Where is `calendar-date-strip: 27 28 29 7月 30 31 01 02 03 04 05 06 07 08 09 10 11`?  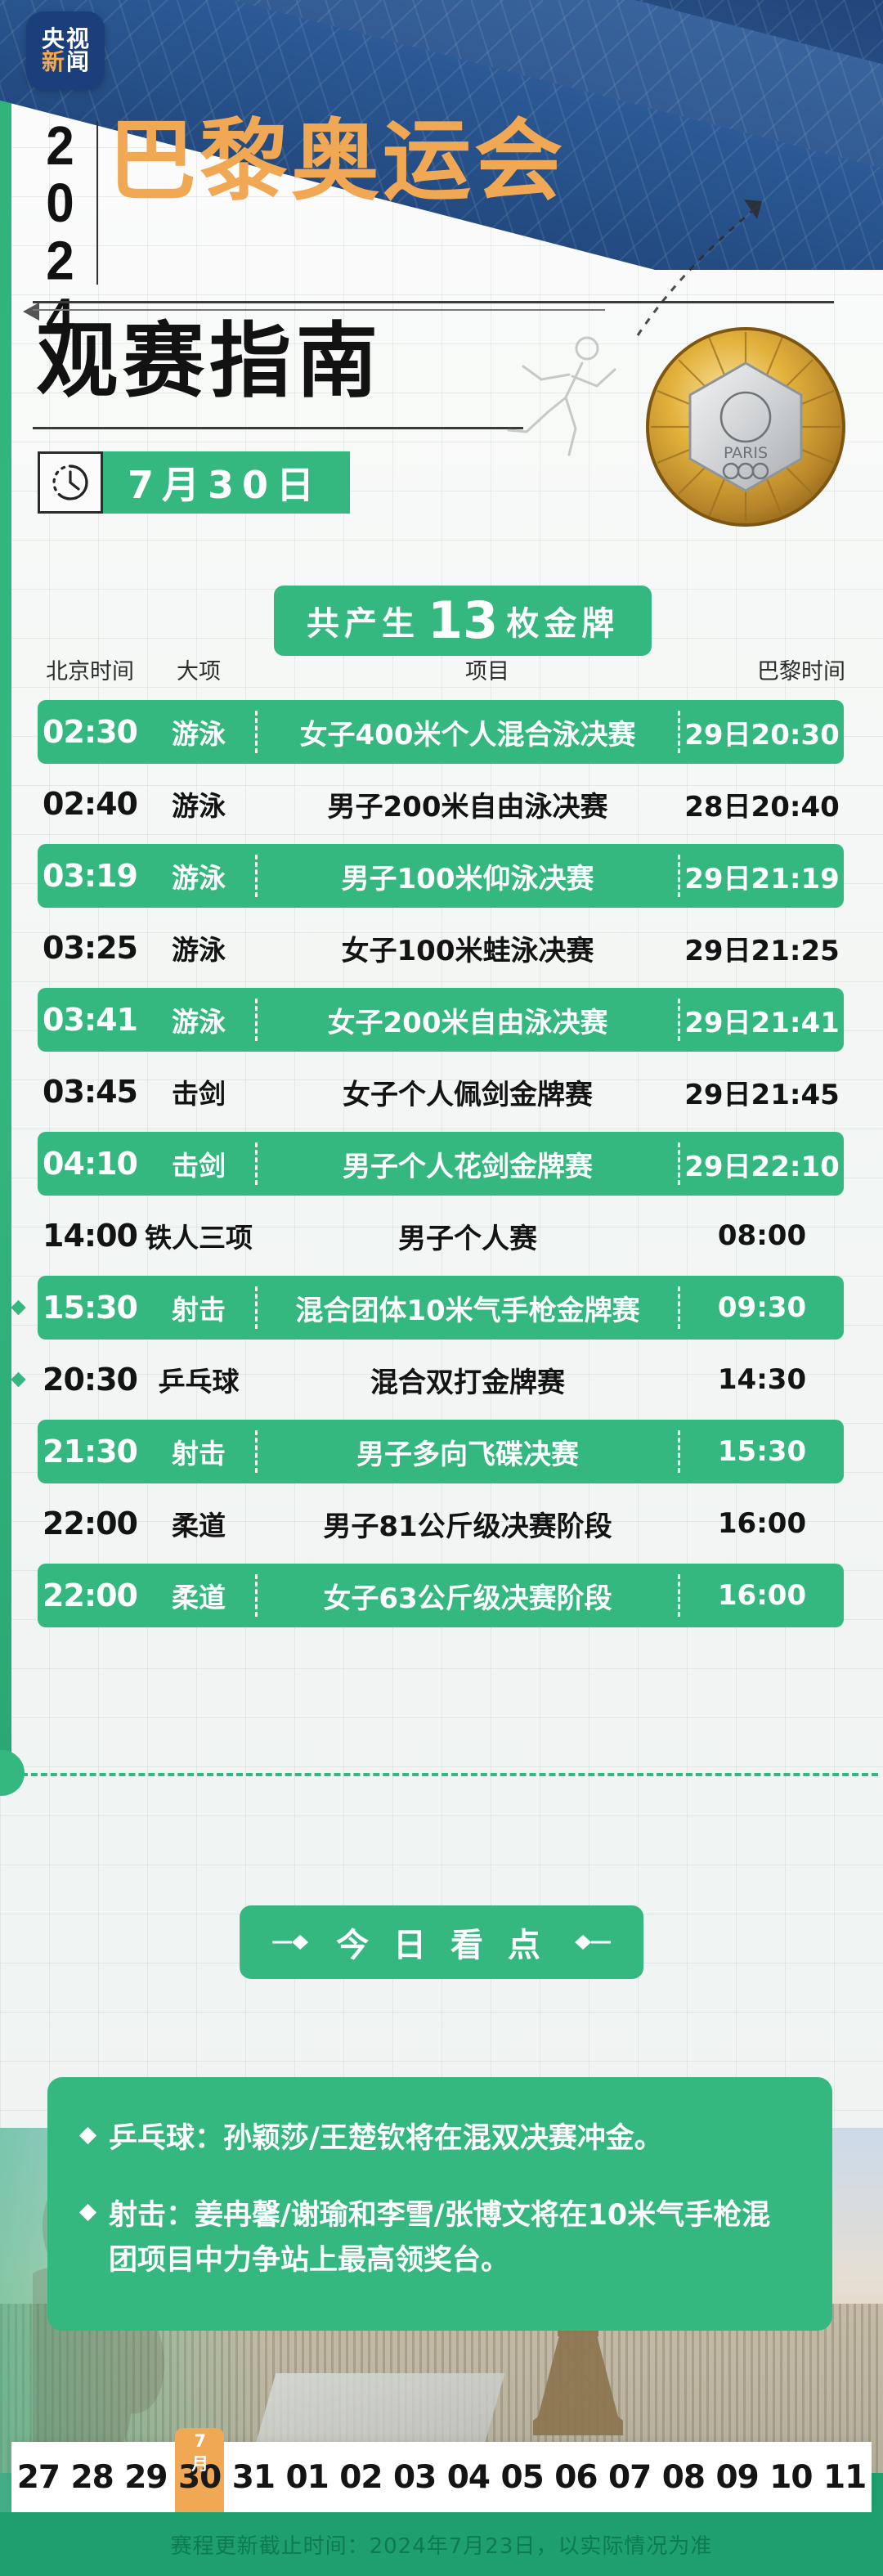 calendar-date-strip: 27 28 29 7月 30 31 01 02 03 04 05 06 07 08 09 10 11 is located at coordinates (441, 2478).